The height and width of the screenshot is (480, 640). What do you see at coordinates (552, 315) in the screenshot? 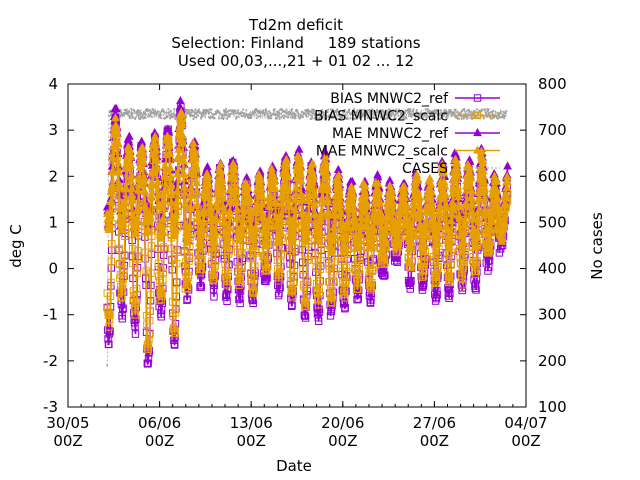
I see `y2-tick-label: 300` at bounding box center [552, 315].